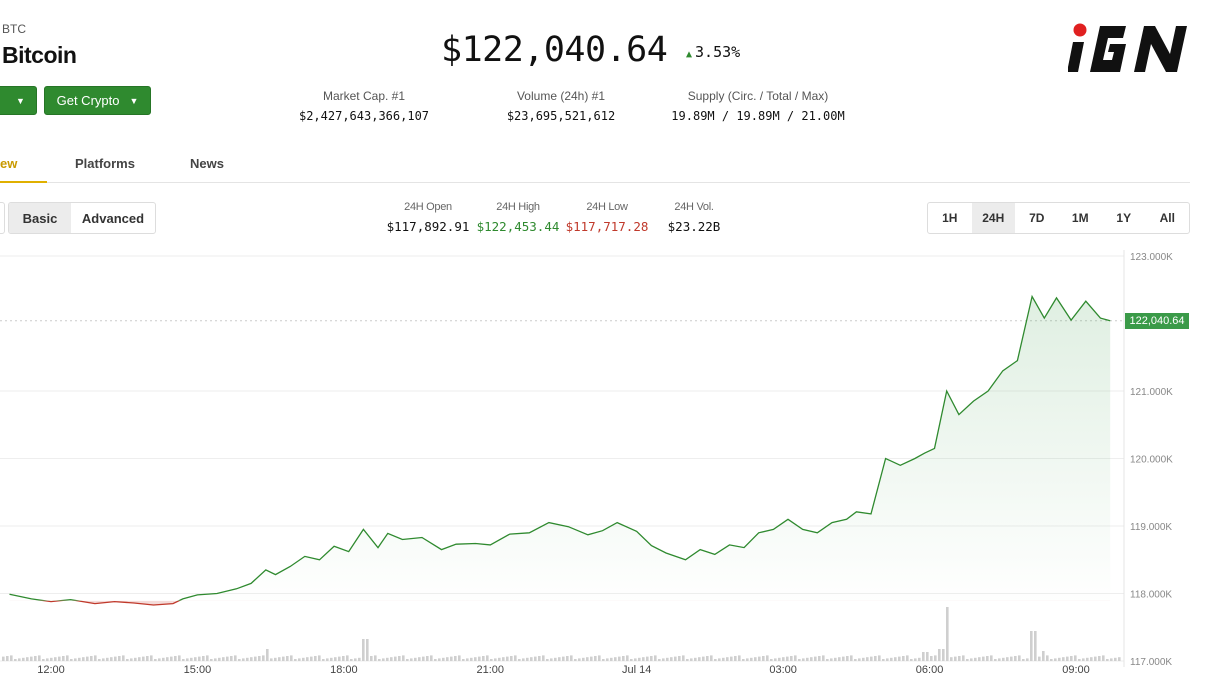 This screenshot has width=1207, height=679. Describe the element at coordinates (1151, 595) in the screenshot. I see `y-tick-label: 118.000K` at that location.